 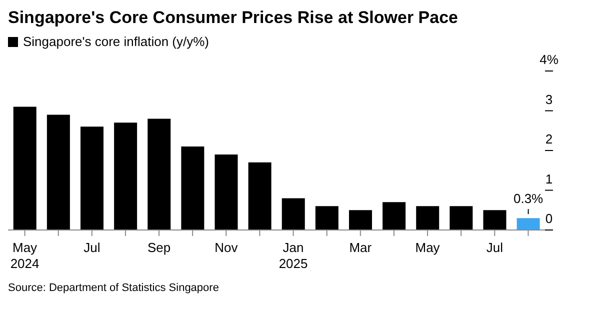 What do you see at coordinates (293, 255) in the screenshot?
I see `x-tick-label: Jan 2025` at bounding box center [293, 255].